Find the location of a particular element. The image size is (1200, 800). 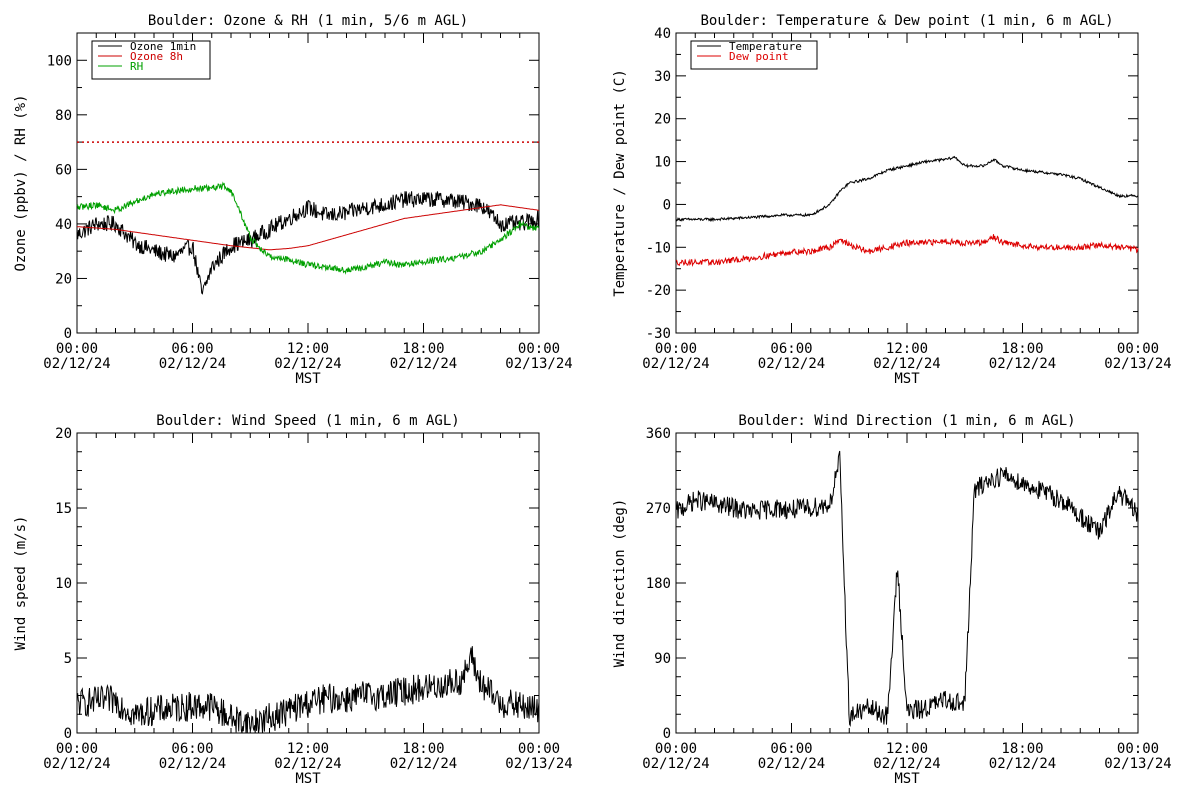

y-tick-label: 270 is located at coordinates (658, 509).